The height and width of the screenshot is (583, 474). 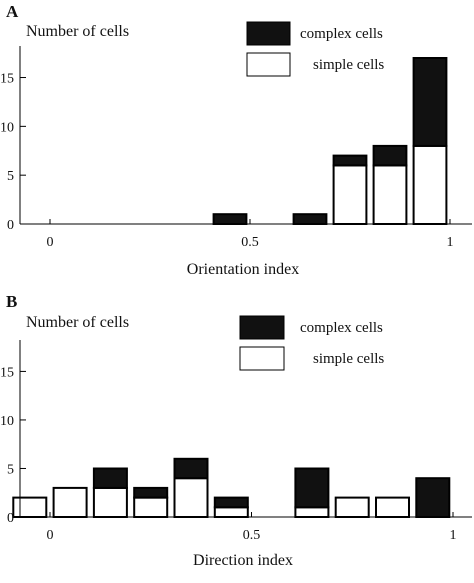 What do you see at coordinates (315, 49) in the screenshot?
I see `panel-a-legend: complex cells simple cells` at bounding box center [315, 49].